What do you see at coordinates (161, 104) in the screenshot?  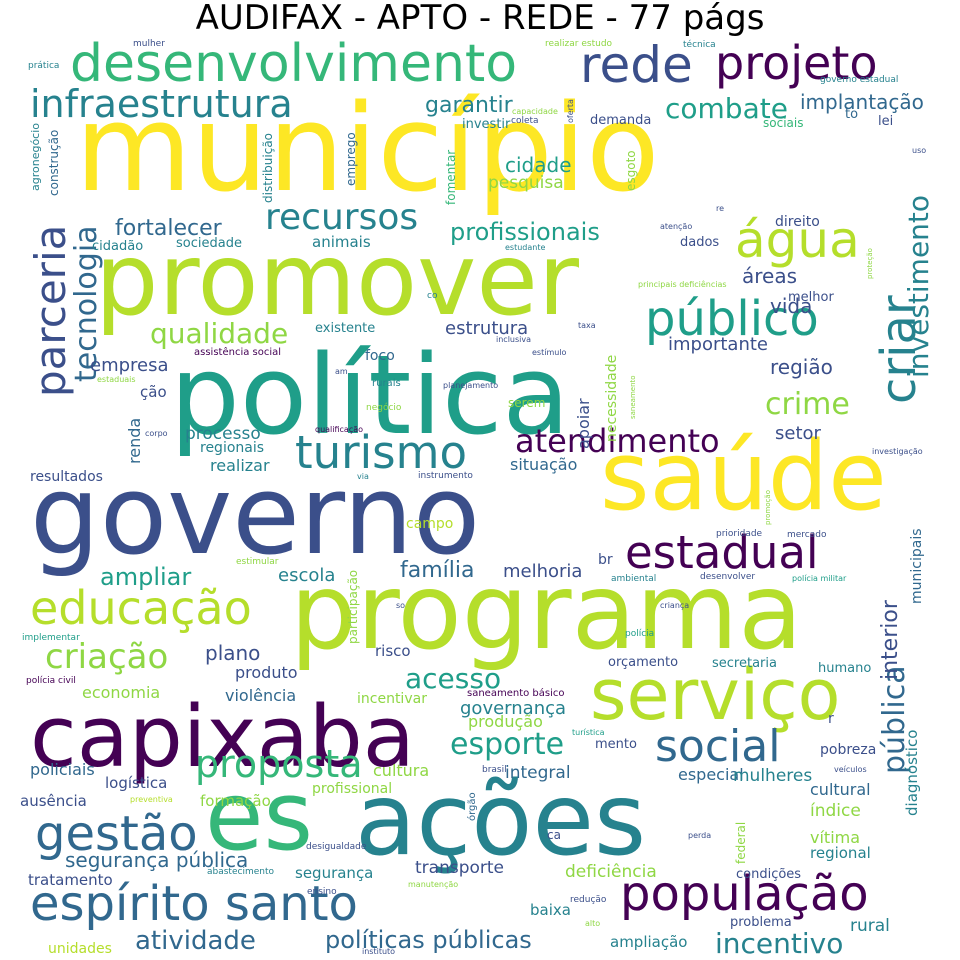 I see `word-infraestrutura: infraestrutura` at bounding box center [161, 104].